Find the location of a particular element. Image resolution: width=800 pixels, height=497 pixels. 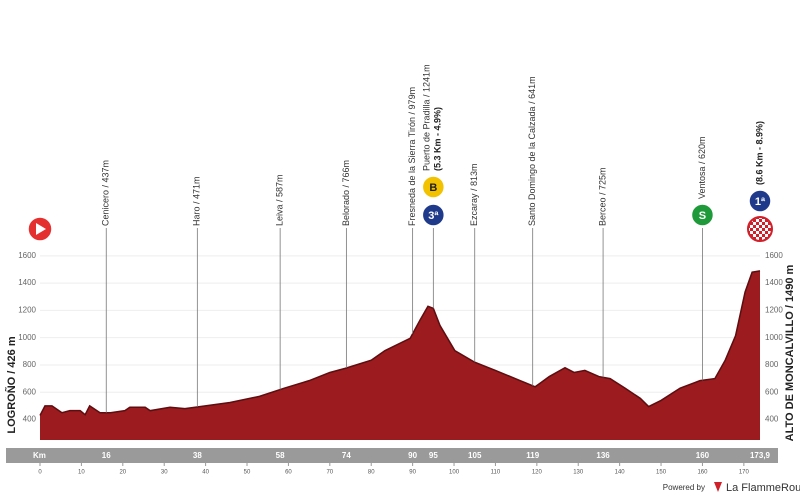

waypoint-label: Leiva / 587m is located at coordinates (280, 200).